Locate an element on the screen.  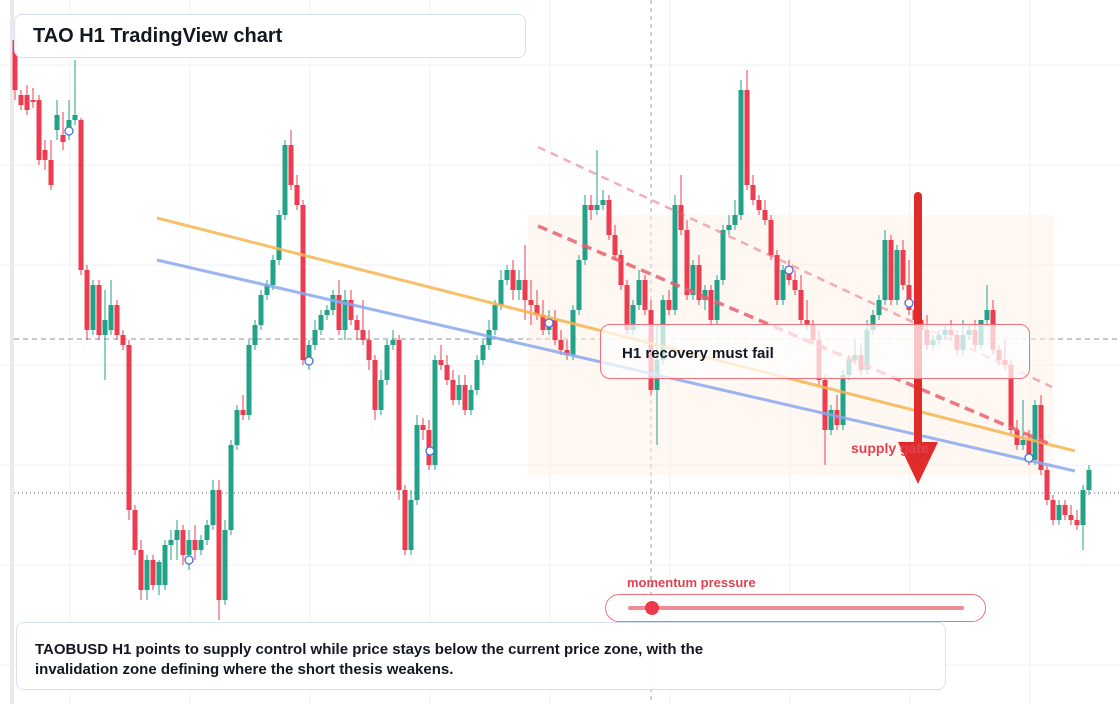
left-scale-edge is located at coordinates (12, 352).